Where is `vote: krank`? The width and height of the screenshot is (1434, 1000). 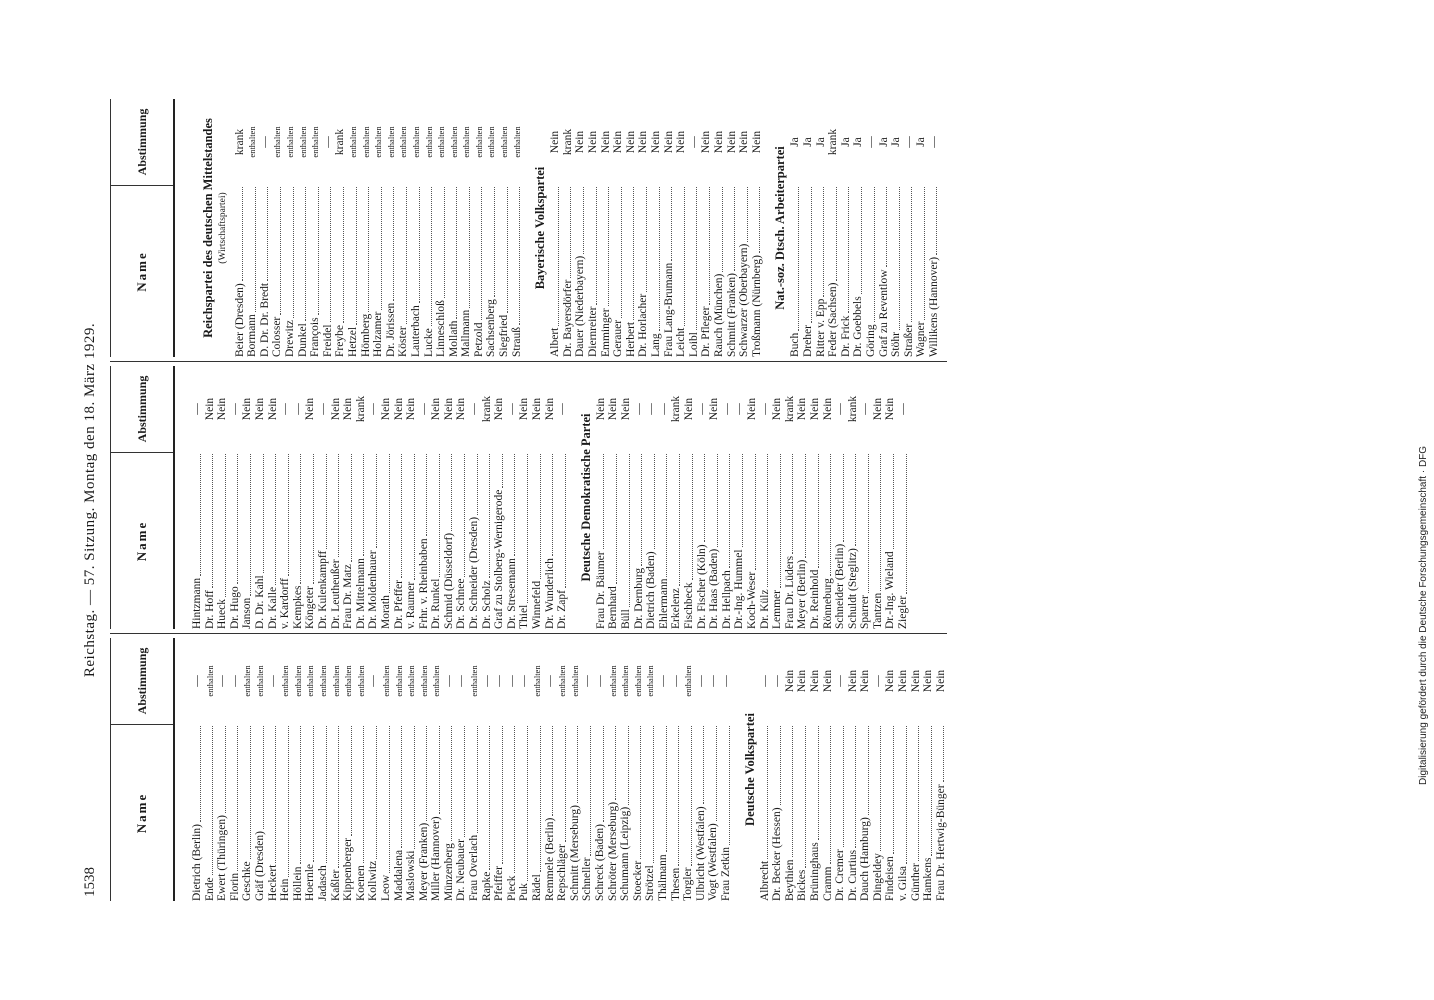 vote: krank is located at coordinates (852, 409).